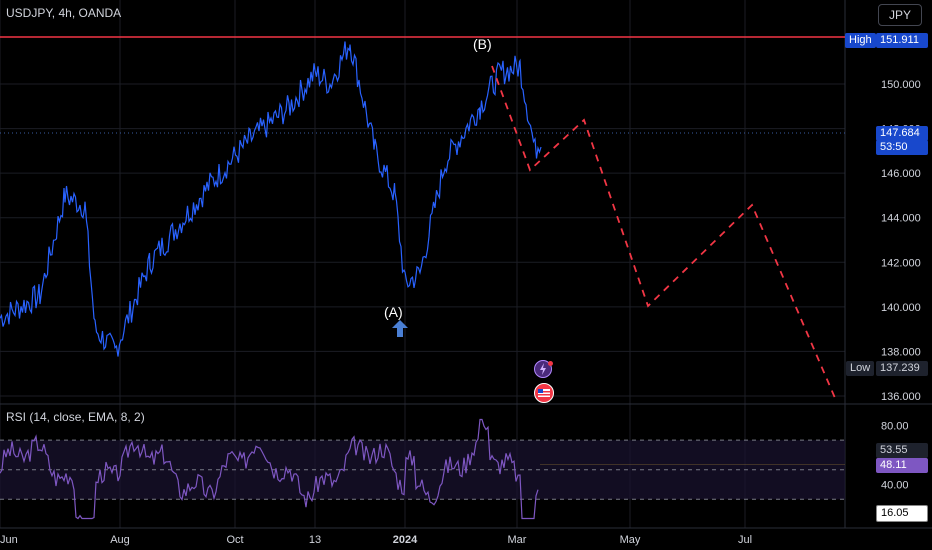 Image resolution: width=932 pixels, height=550 pixels. What do you see at coordinates (895, 426) in the screenshot?
I see `rsi-tick-label: 80.00` at bounding box center [895, 426].